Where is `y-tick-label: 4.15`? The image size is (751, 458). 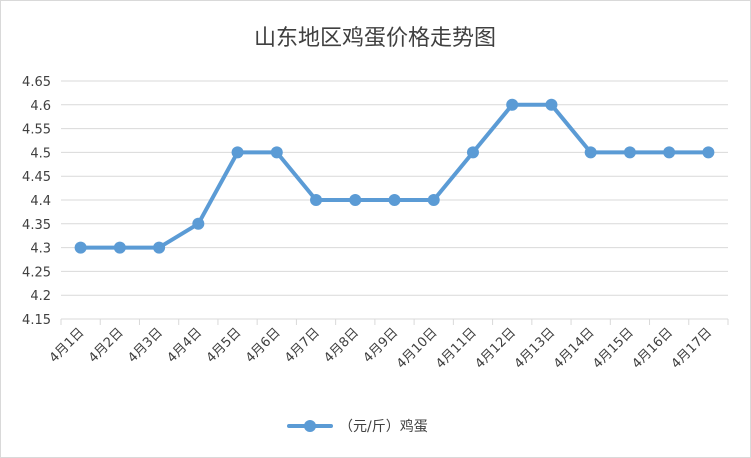
y-tick-label: 4.15 is located at coordinates (36, 320).